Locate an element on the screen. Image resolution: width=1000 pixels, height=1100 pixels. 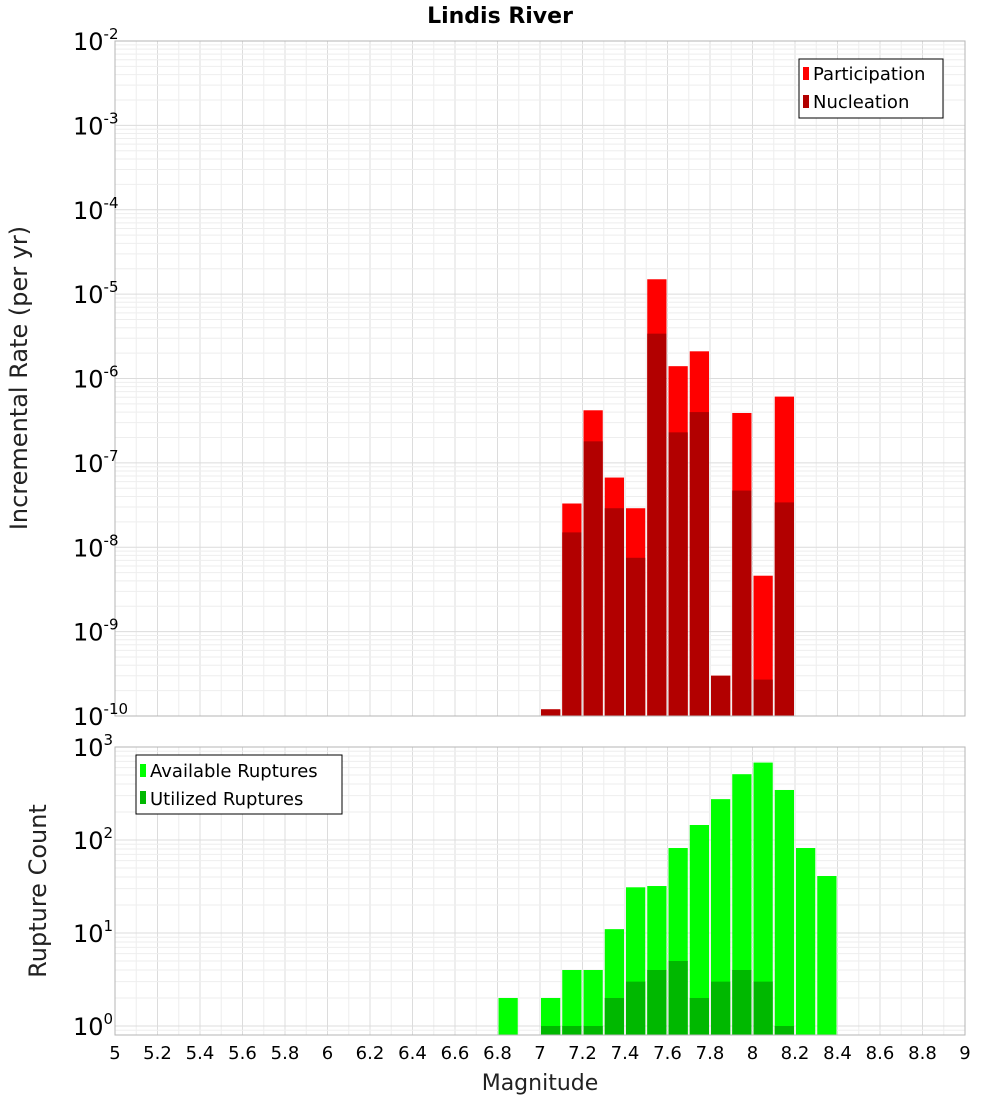
rate-y-axis-label: Incremental Rate (per yr) is located at coordinates (19, 378).